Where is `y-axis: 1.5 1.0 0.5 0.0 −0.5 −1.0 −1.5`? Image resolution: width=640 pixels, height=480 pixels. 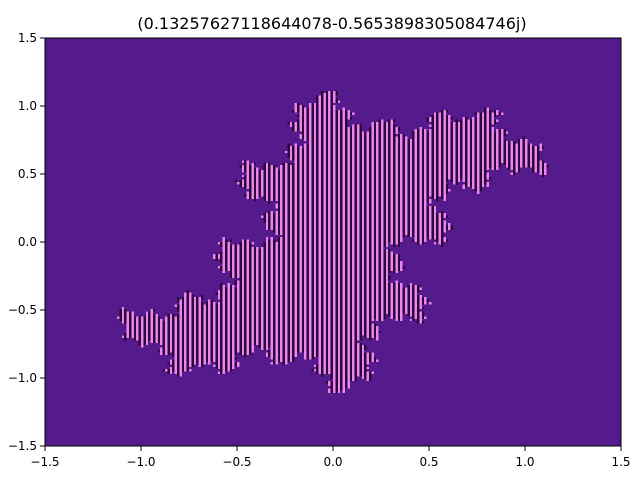
y-axis: 1.5 1.0 0.5 0.0 −0.5 −1.0 −1.5 is located at coordinates (26, 242).